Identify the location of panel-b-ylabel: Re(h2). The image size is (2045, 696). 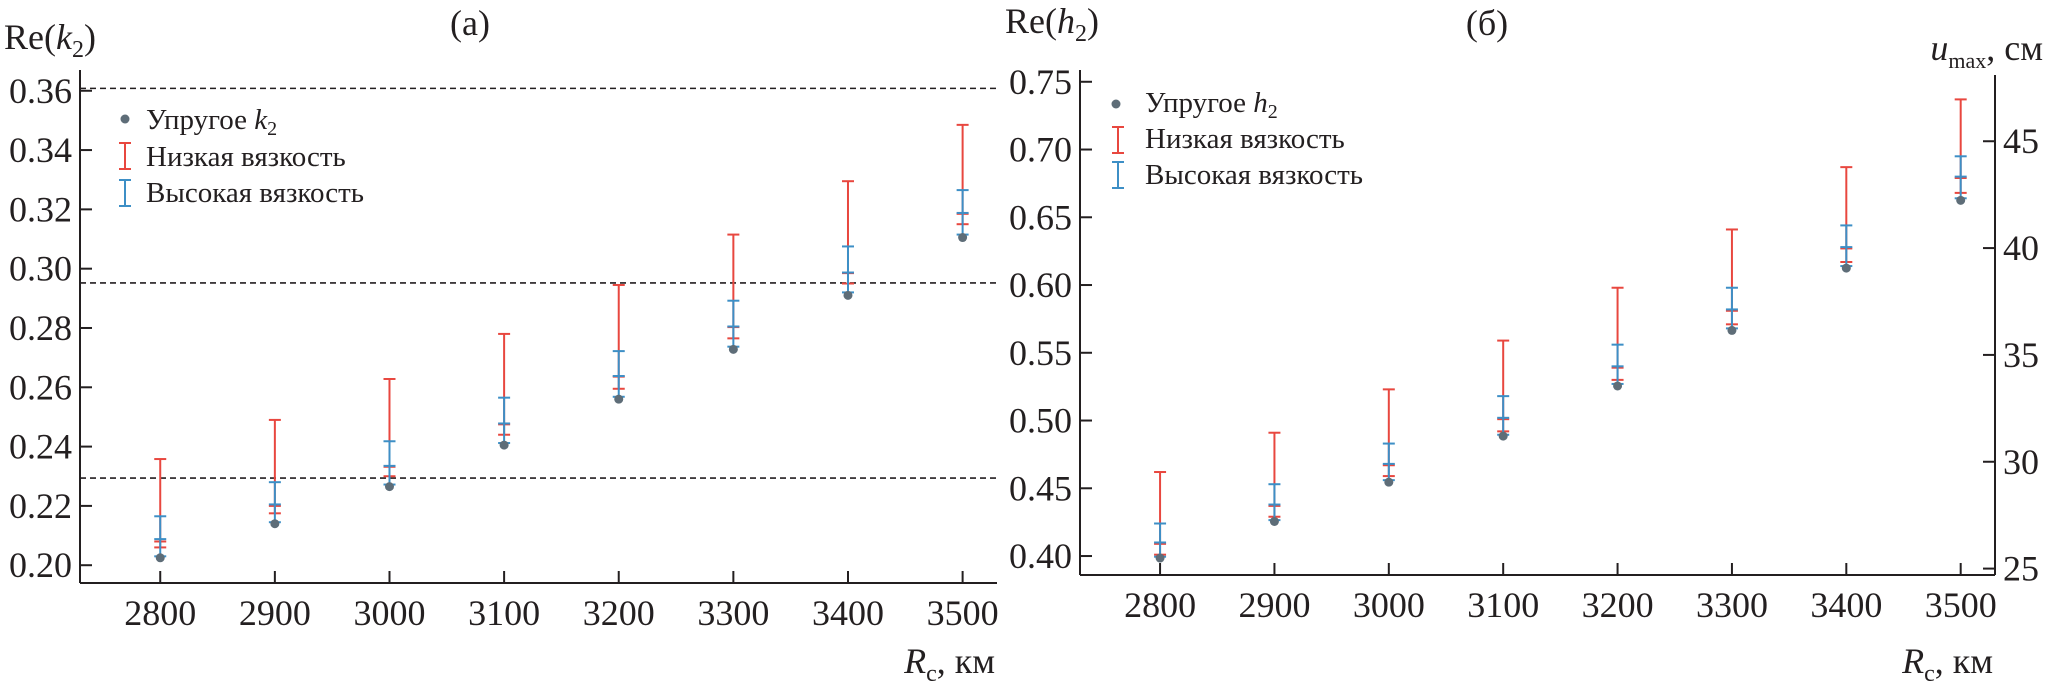
(1052, 24).